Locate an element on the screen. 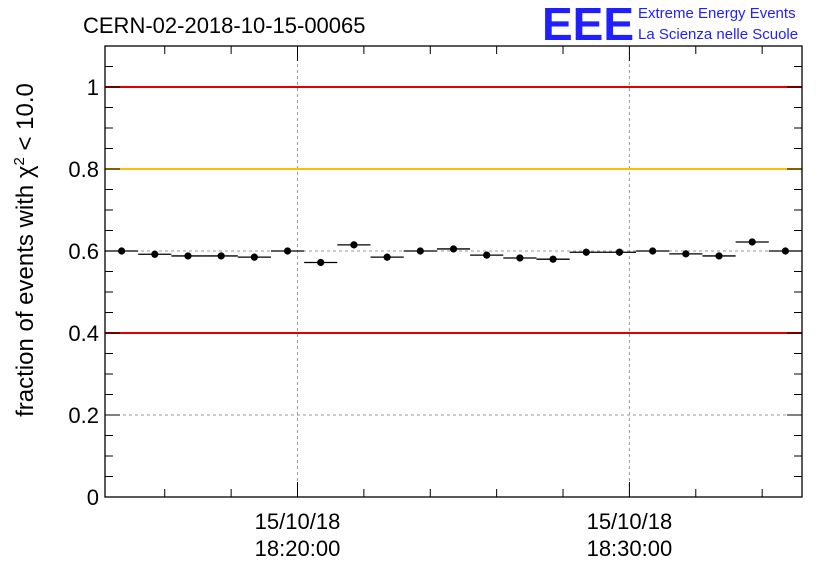  x-tick-label-date-0: 15/10/18 is located at coordinates (298, 521).